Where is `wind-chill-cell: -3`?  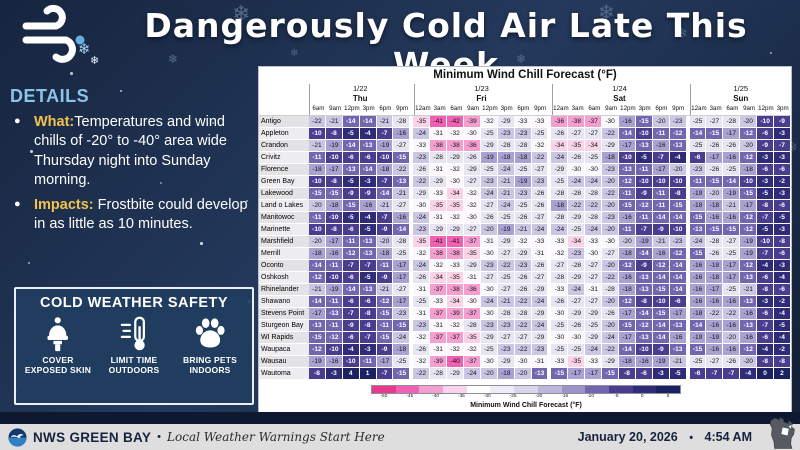 wind-chill-cell: -3 is located at coordinates (782, 230).